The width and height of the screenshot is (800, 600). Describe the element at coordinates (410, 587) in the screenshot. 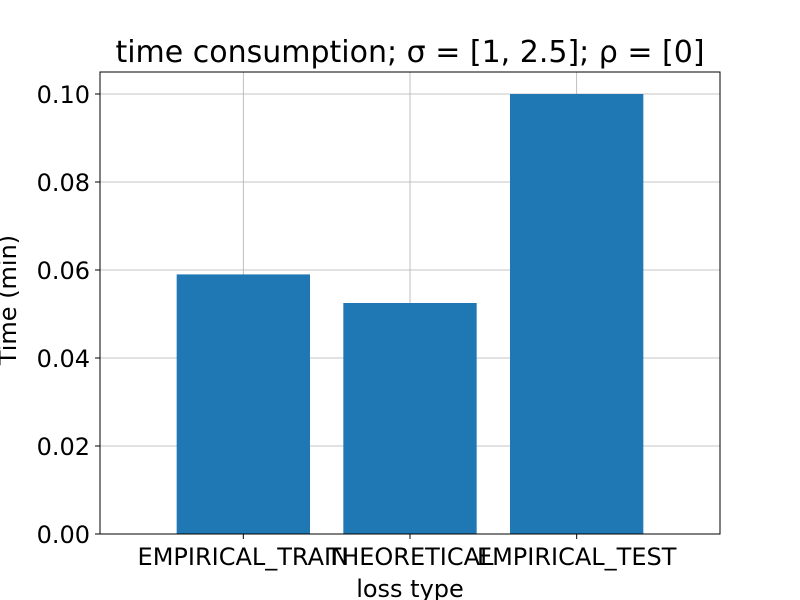

I see `x-axis-label: loss type` at that location.